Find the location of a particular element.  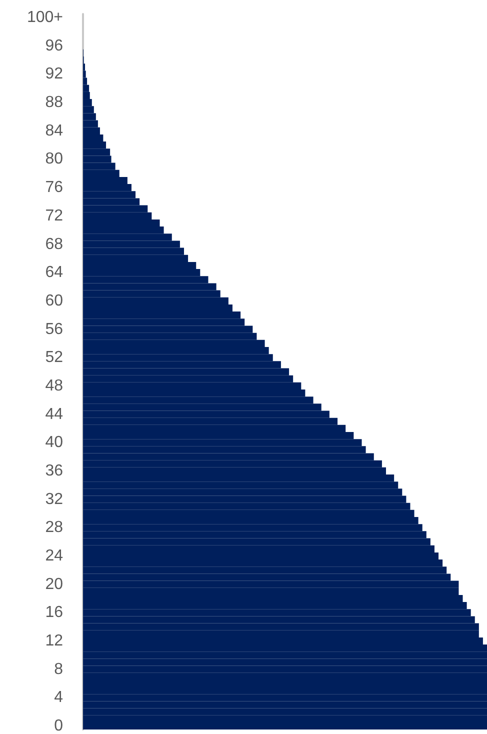

y-tick-label: 88 is located at coordinates (54, 103).